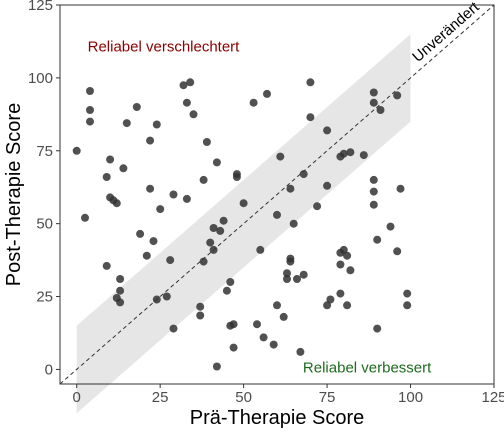  What do you see at coordinates (44, 151) in the screenshot?
I see `y-tick-label: 75` at bounding box center [44, 151].